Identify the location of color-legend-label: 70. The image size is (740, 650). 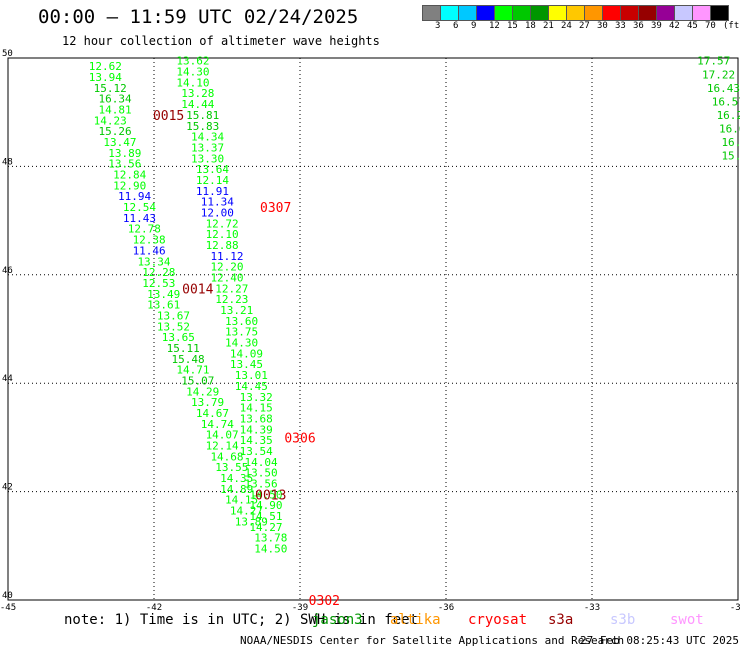
(710, 26).